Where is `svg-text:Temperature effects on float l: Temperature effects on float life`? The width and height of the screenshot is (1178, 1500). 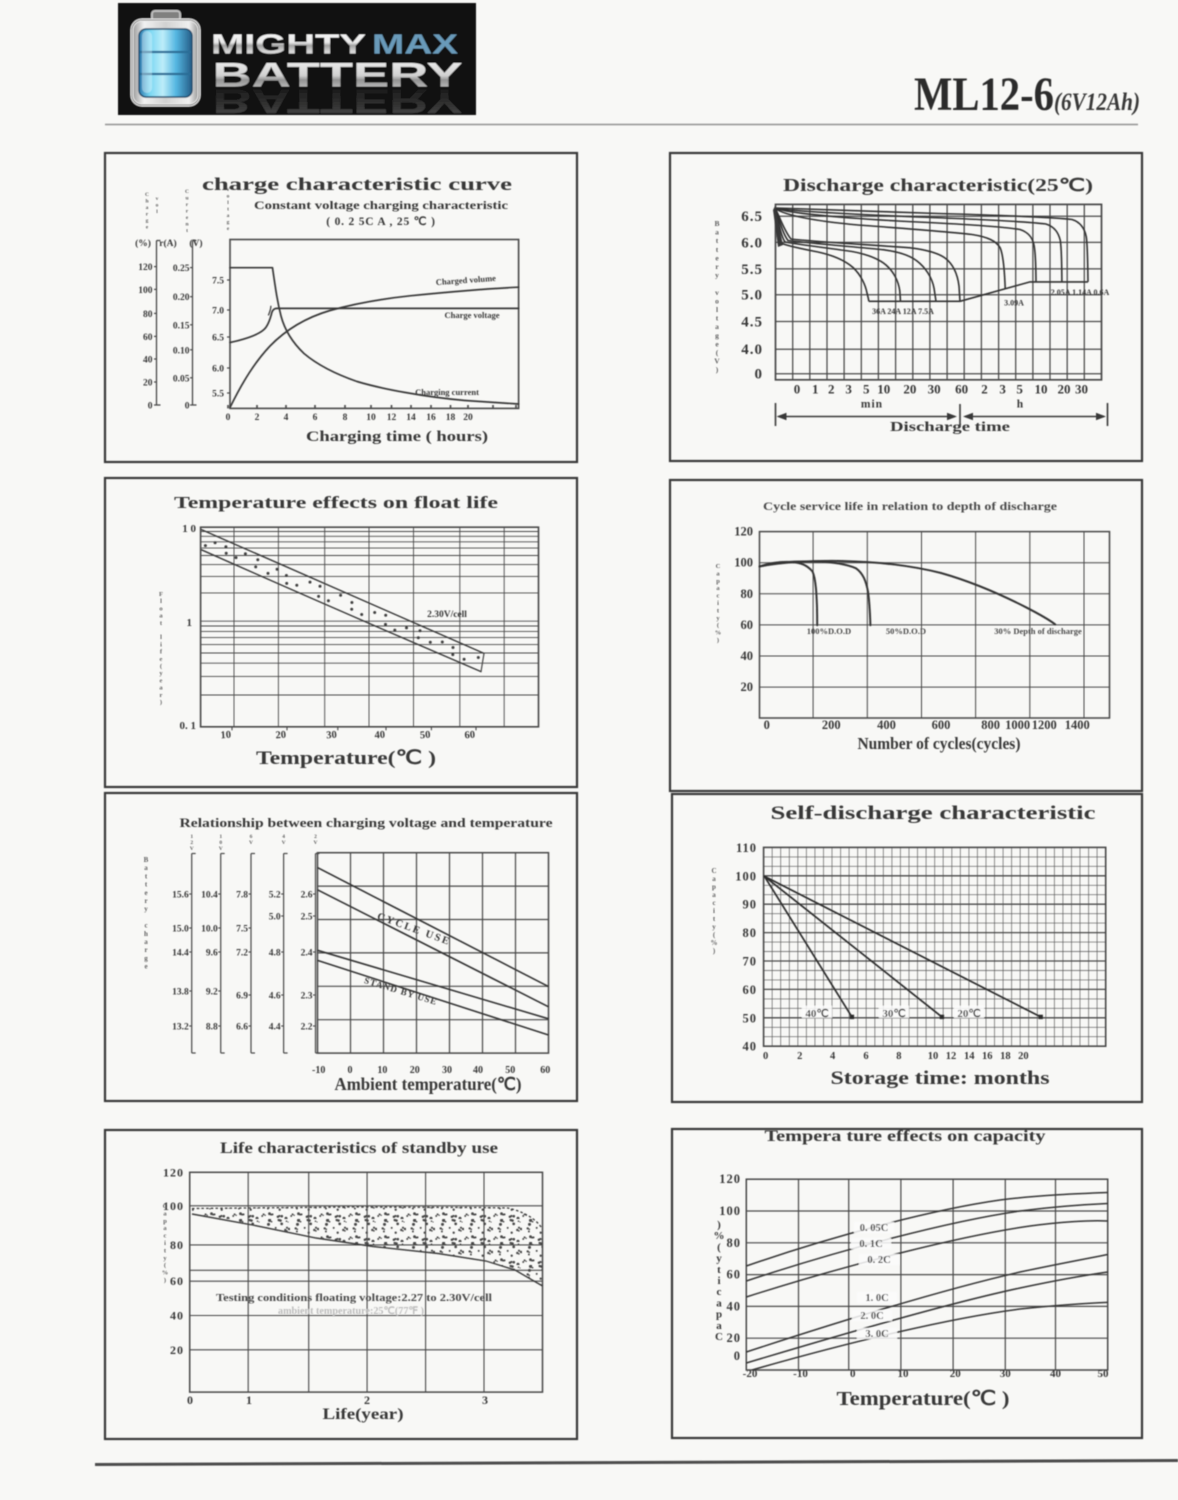 svg-text:Temperature effects on float l: Temperature effects on float life is located at coordinates (336, 502).